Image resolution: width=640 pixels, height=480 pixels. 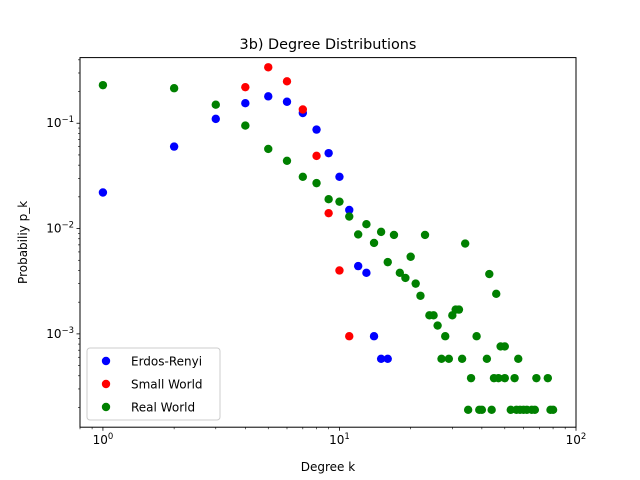 What do you see at coordinates (166, 362) in the screenshot?
I see `legend-label-erdos-renyi: Erdos-Renyi` at bounding box center [166, 362].